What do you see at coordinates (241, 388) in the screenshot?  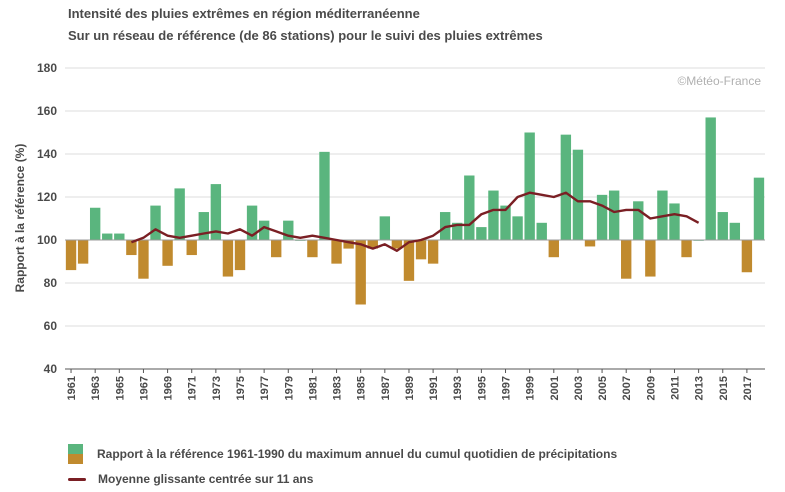 I see `x-tick-label: 1975` at bounding box center [241, 388].